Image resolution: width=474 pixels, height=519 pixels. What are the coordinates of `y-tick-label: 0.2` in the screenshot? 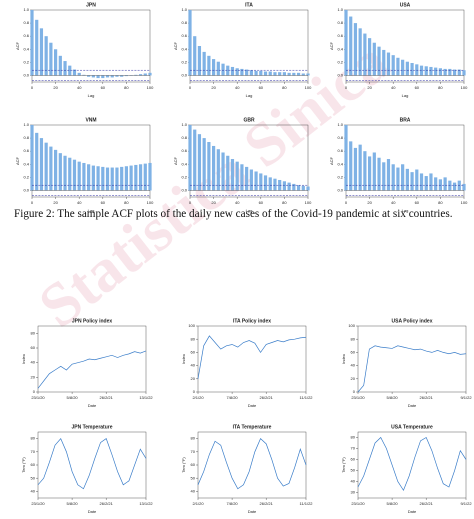 It's located at (26, 61).